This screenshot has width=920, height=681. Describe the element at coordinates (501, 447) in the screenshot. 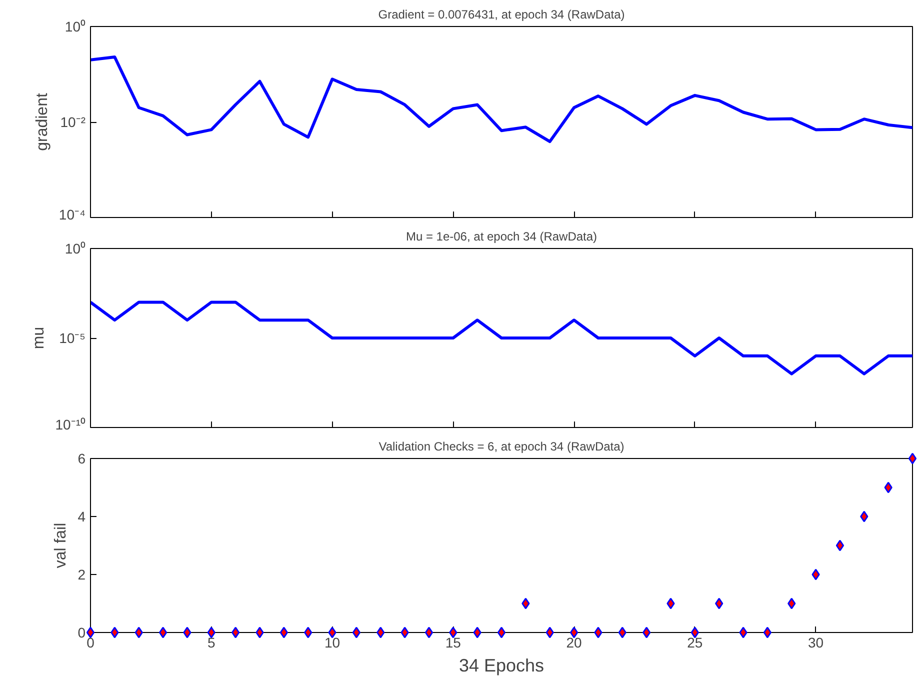

I see `chart-title: Validation Checks = 6, at epoch 34 (RawData)` at that location.